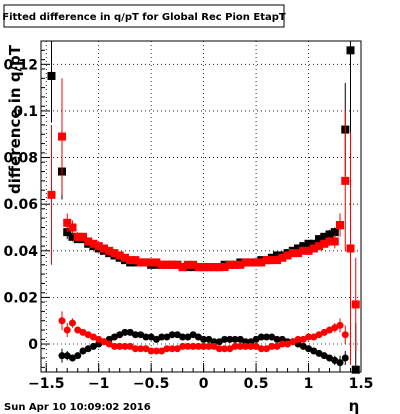 The height and width of the screenshot is (414, 400). Describe the element at coordinates (46, 384) in the screenshot. I see `x-tick-label: −1.5` at that location.